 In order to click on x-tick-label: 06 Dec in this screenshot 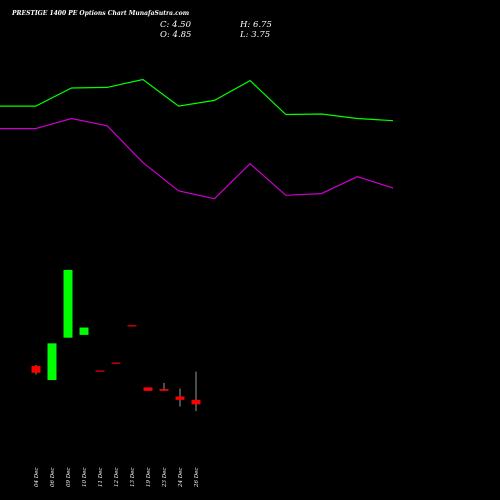, I will do `click(53, 478)`.